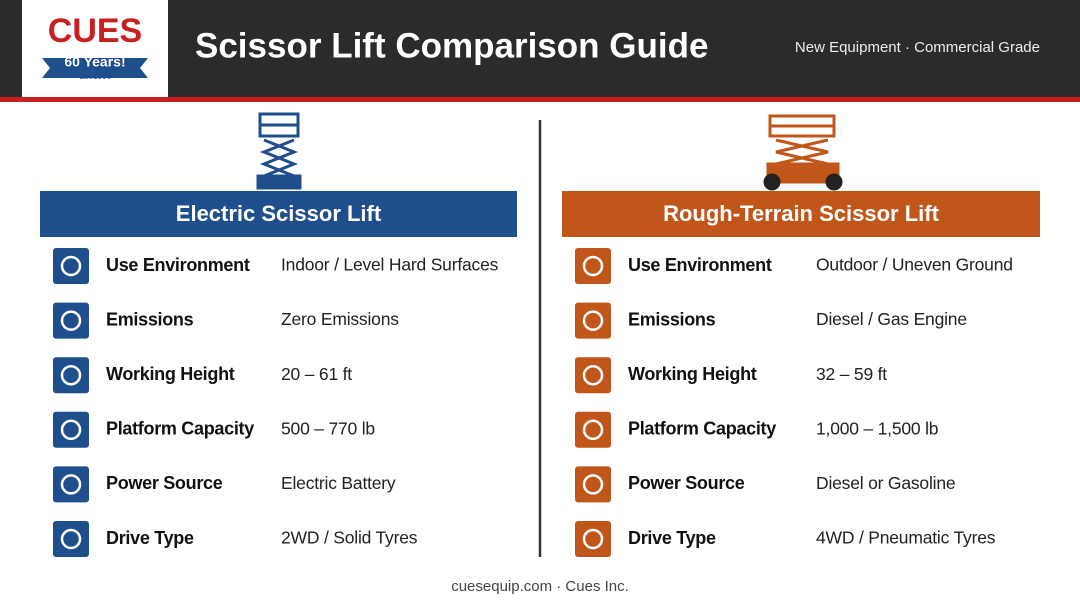 The width and height of the screenshot is (1080, 603). Describe the element at coordinates (94, 62) in the screenshot. I see `logo-badge: 60 Years!` at that location.